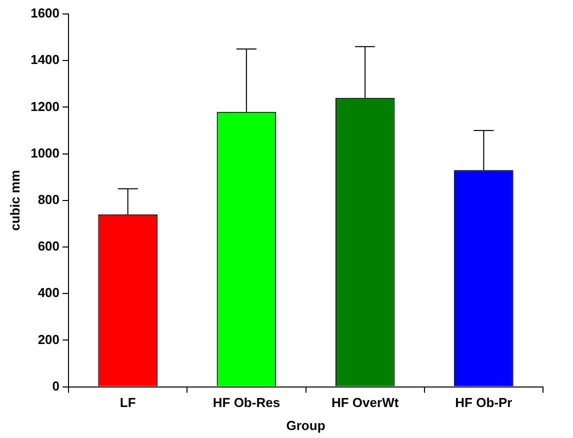 Image resolution: width=573 pixels, height=438 pixels. What do you see at coordinates (365, 402) in the screenshot?
I see `x-tick-label: HF OverWt` at bounding box center [365, 402].